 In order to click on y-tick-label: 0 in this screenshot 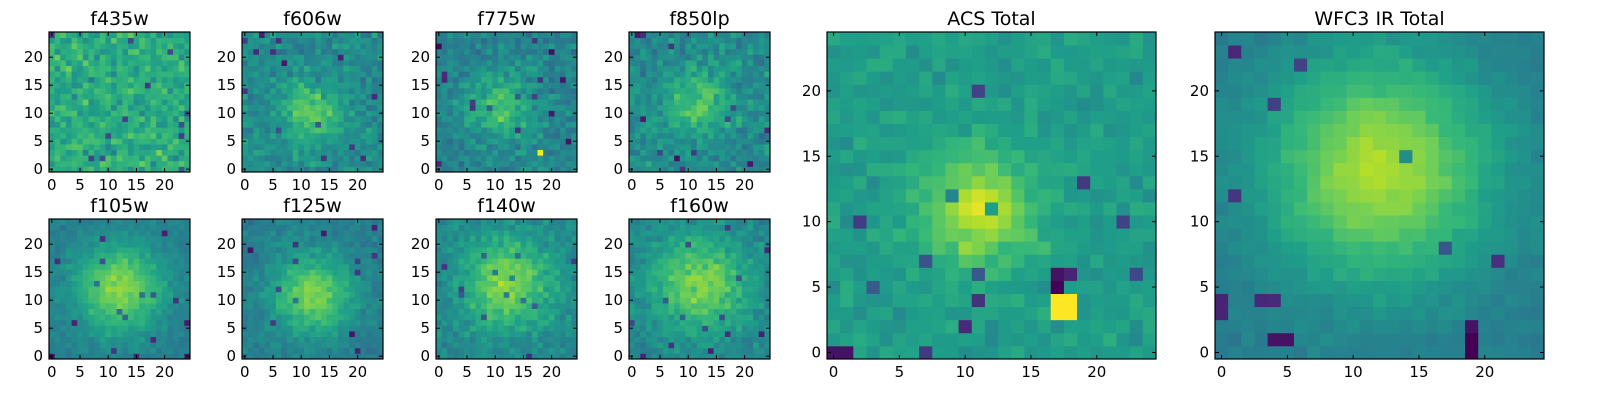, I will do `click(425, 356)`.